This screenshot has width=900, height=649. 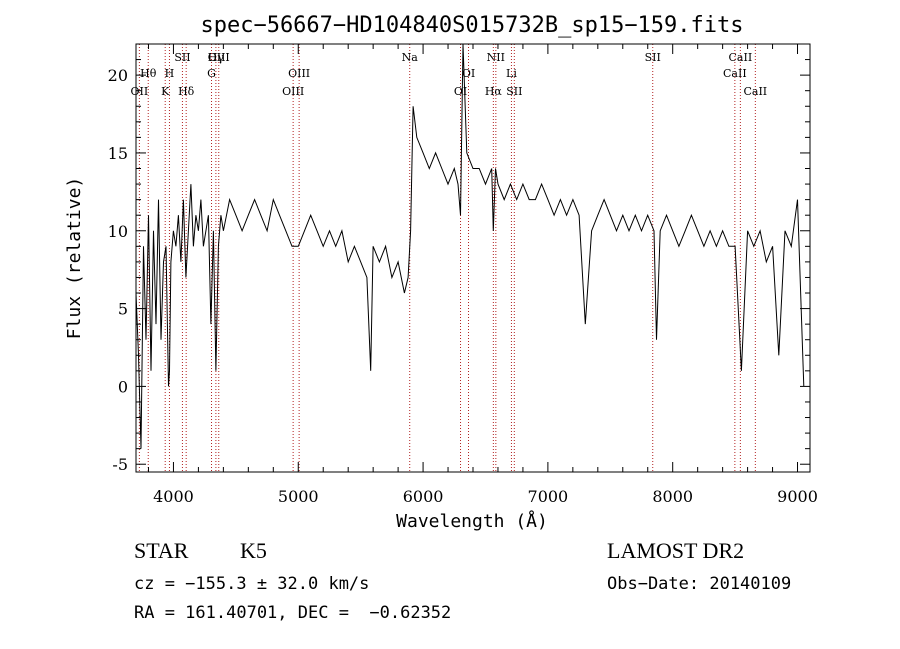 What do you see at coordinates (123, 309) in the screenshot?
I see `y-tick-label: 5` at bounding box center [123, 309].